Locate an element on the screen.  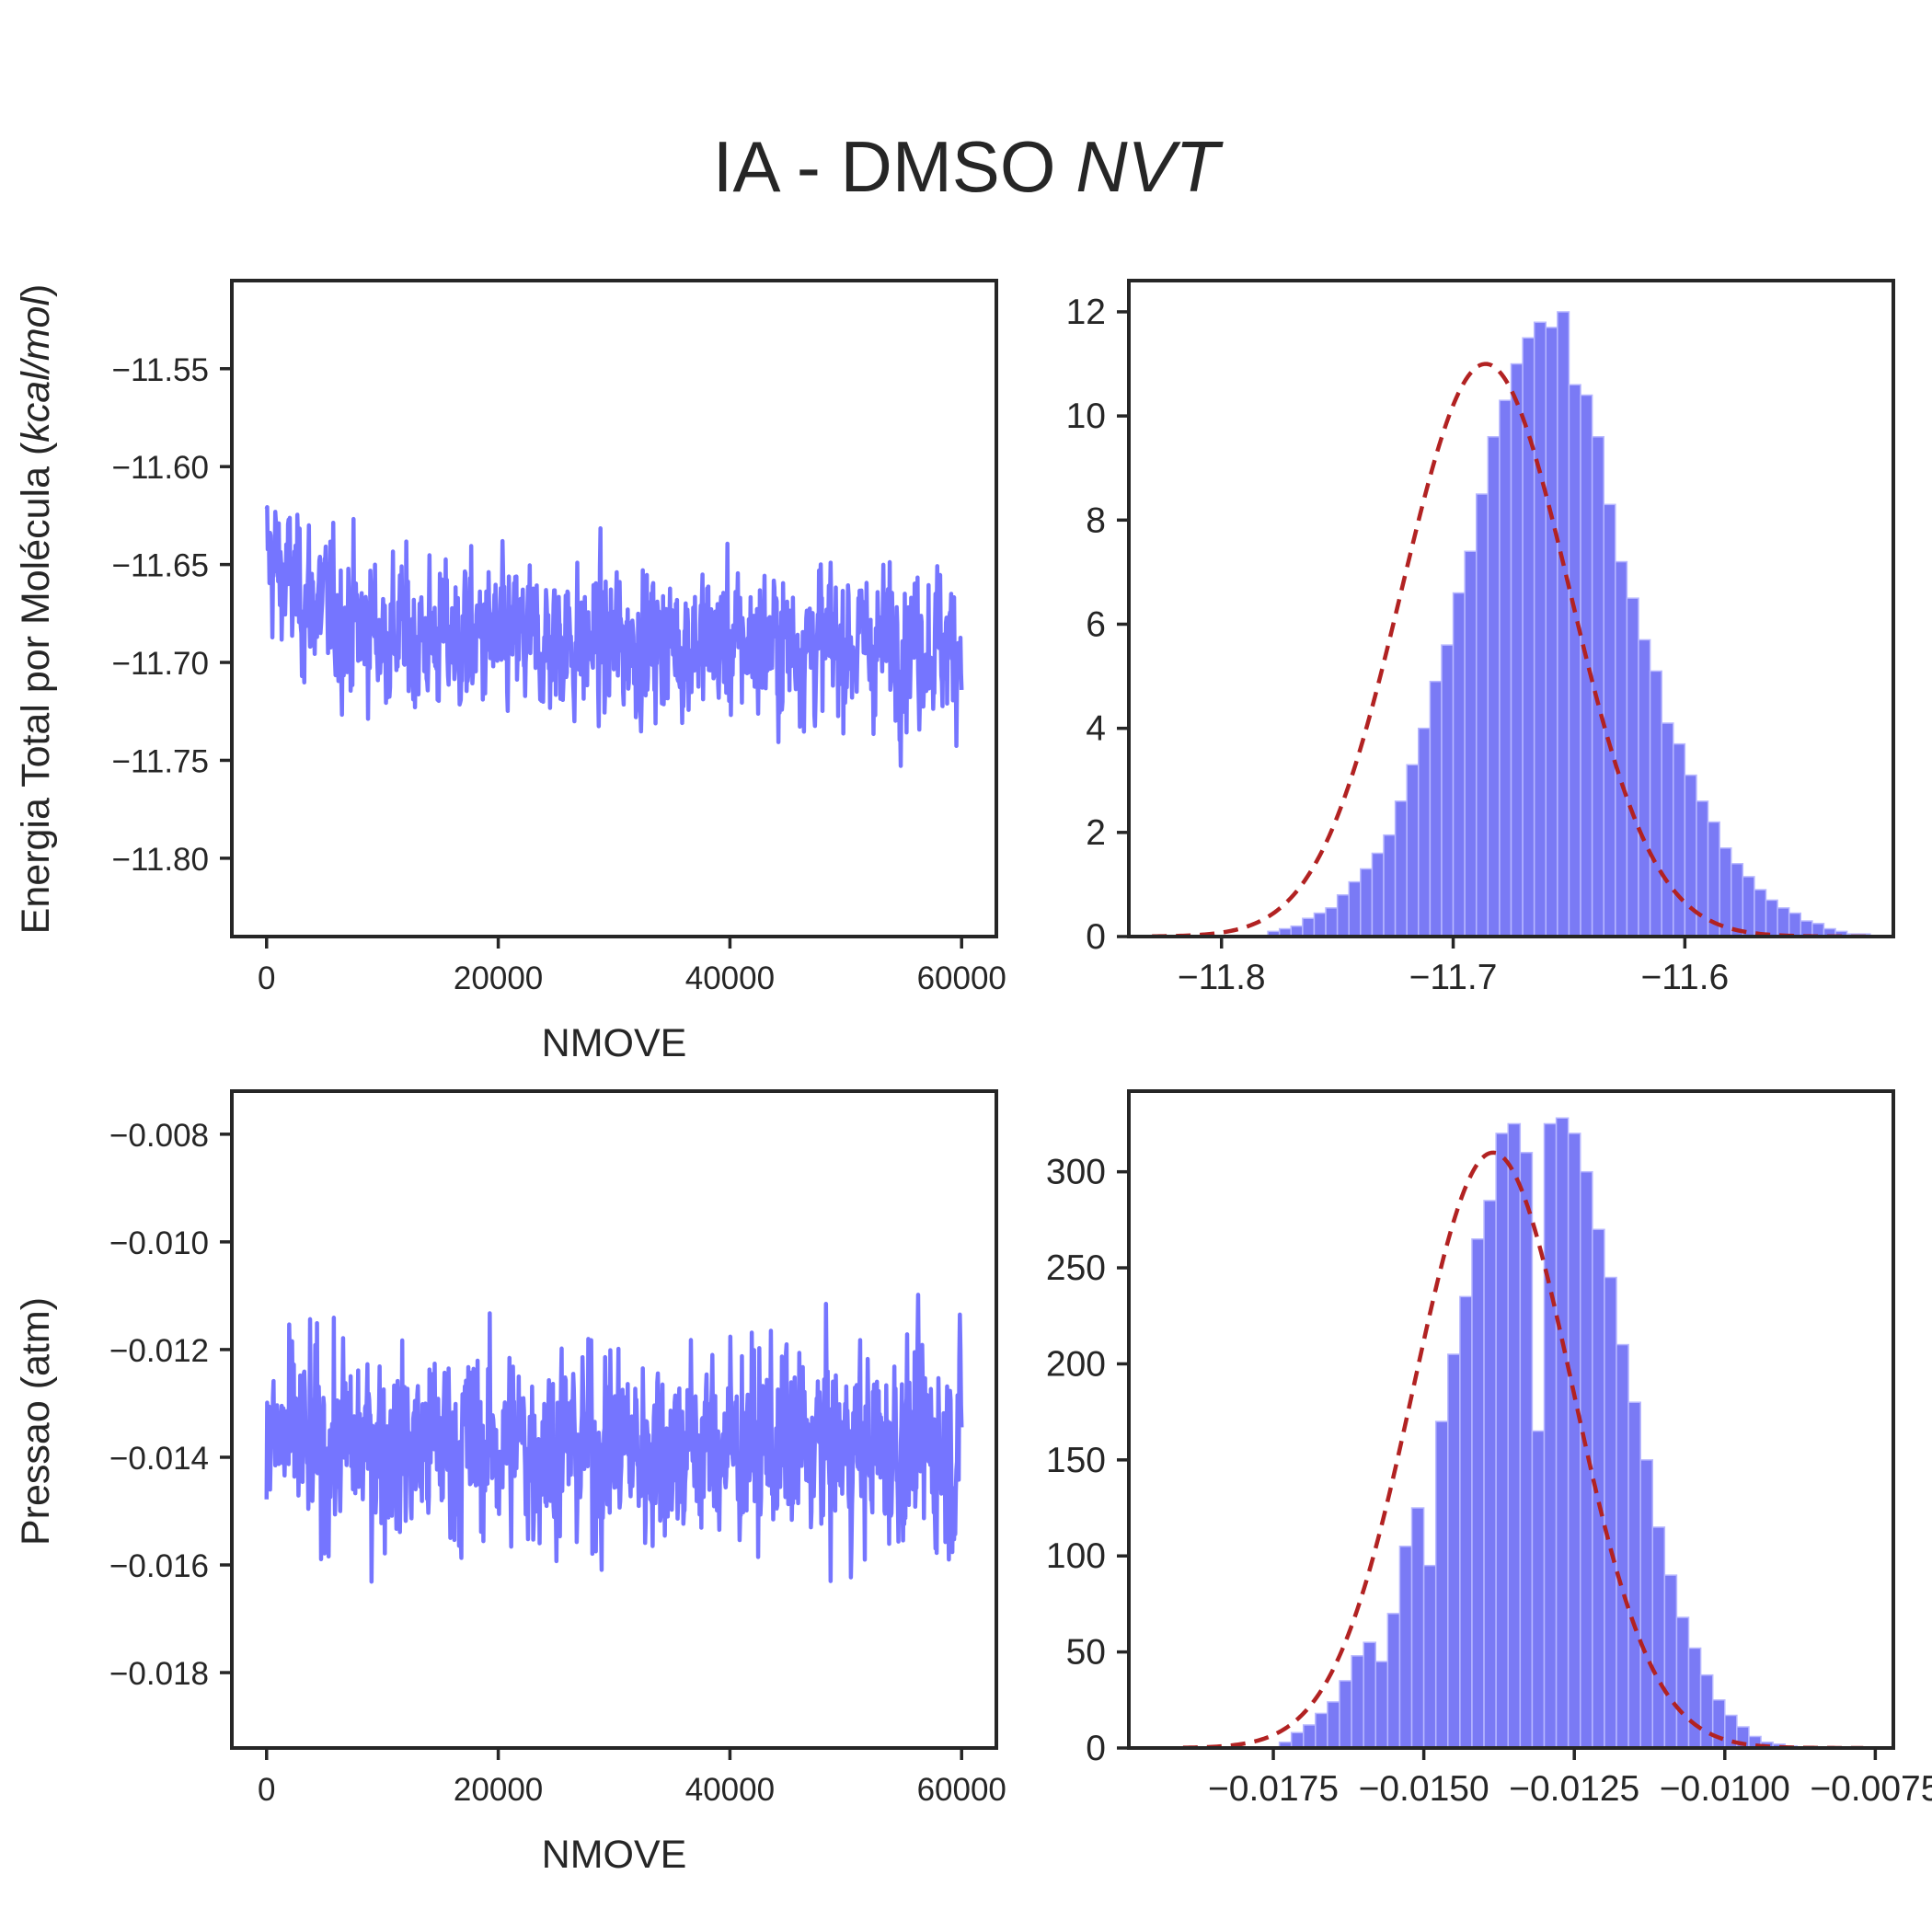
y-tick-label: 8 is located at coordinates (1096, 520).